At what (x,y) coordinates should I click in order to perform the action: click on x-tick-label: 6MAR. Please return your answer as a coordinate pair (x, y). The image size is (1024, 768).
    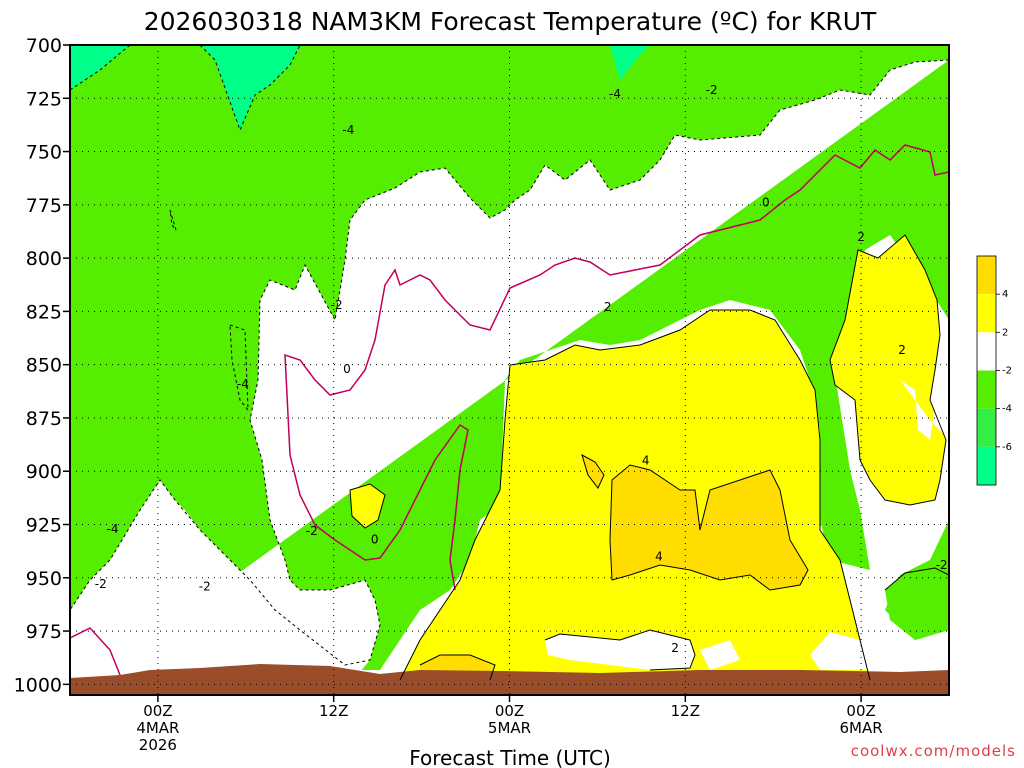
    Looking at the image, I should click on (861, 728).